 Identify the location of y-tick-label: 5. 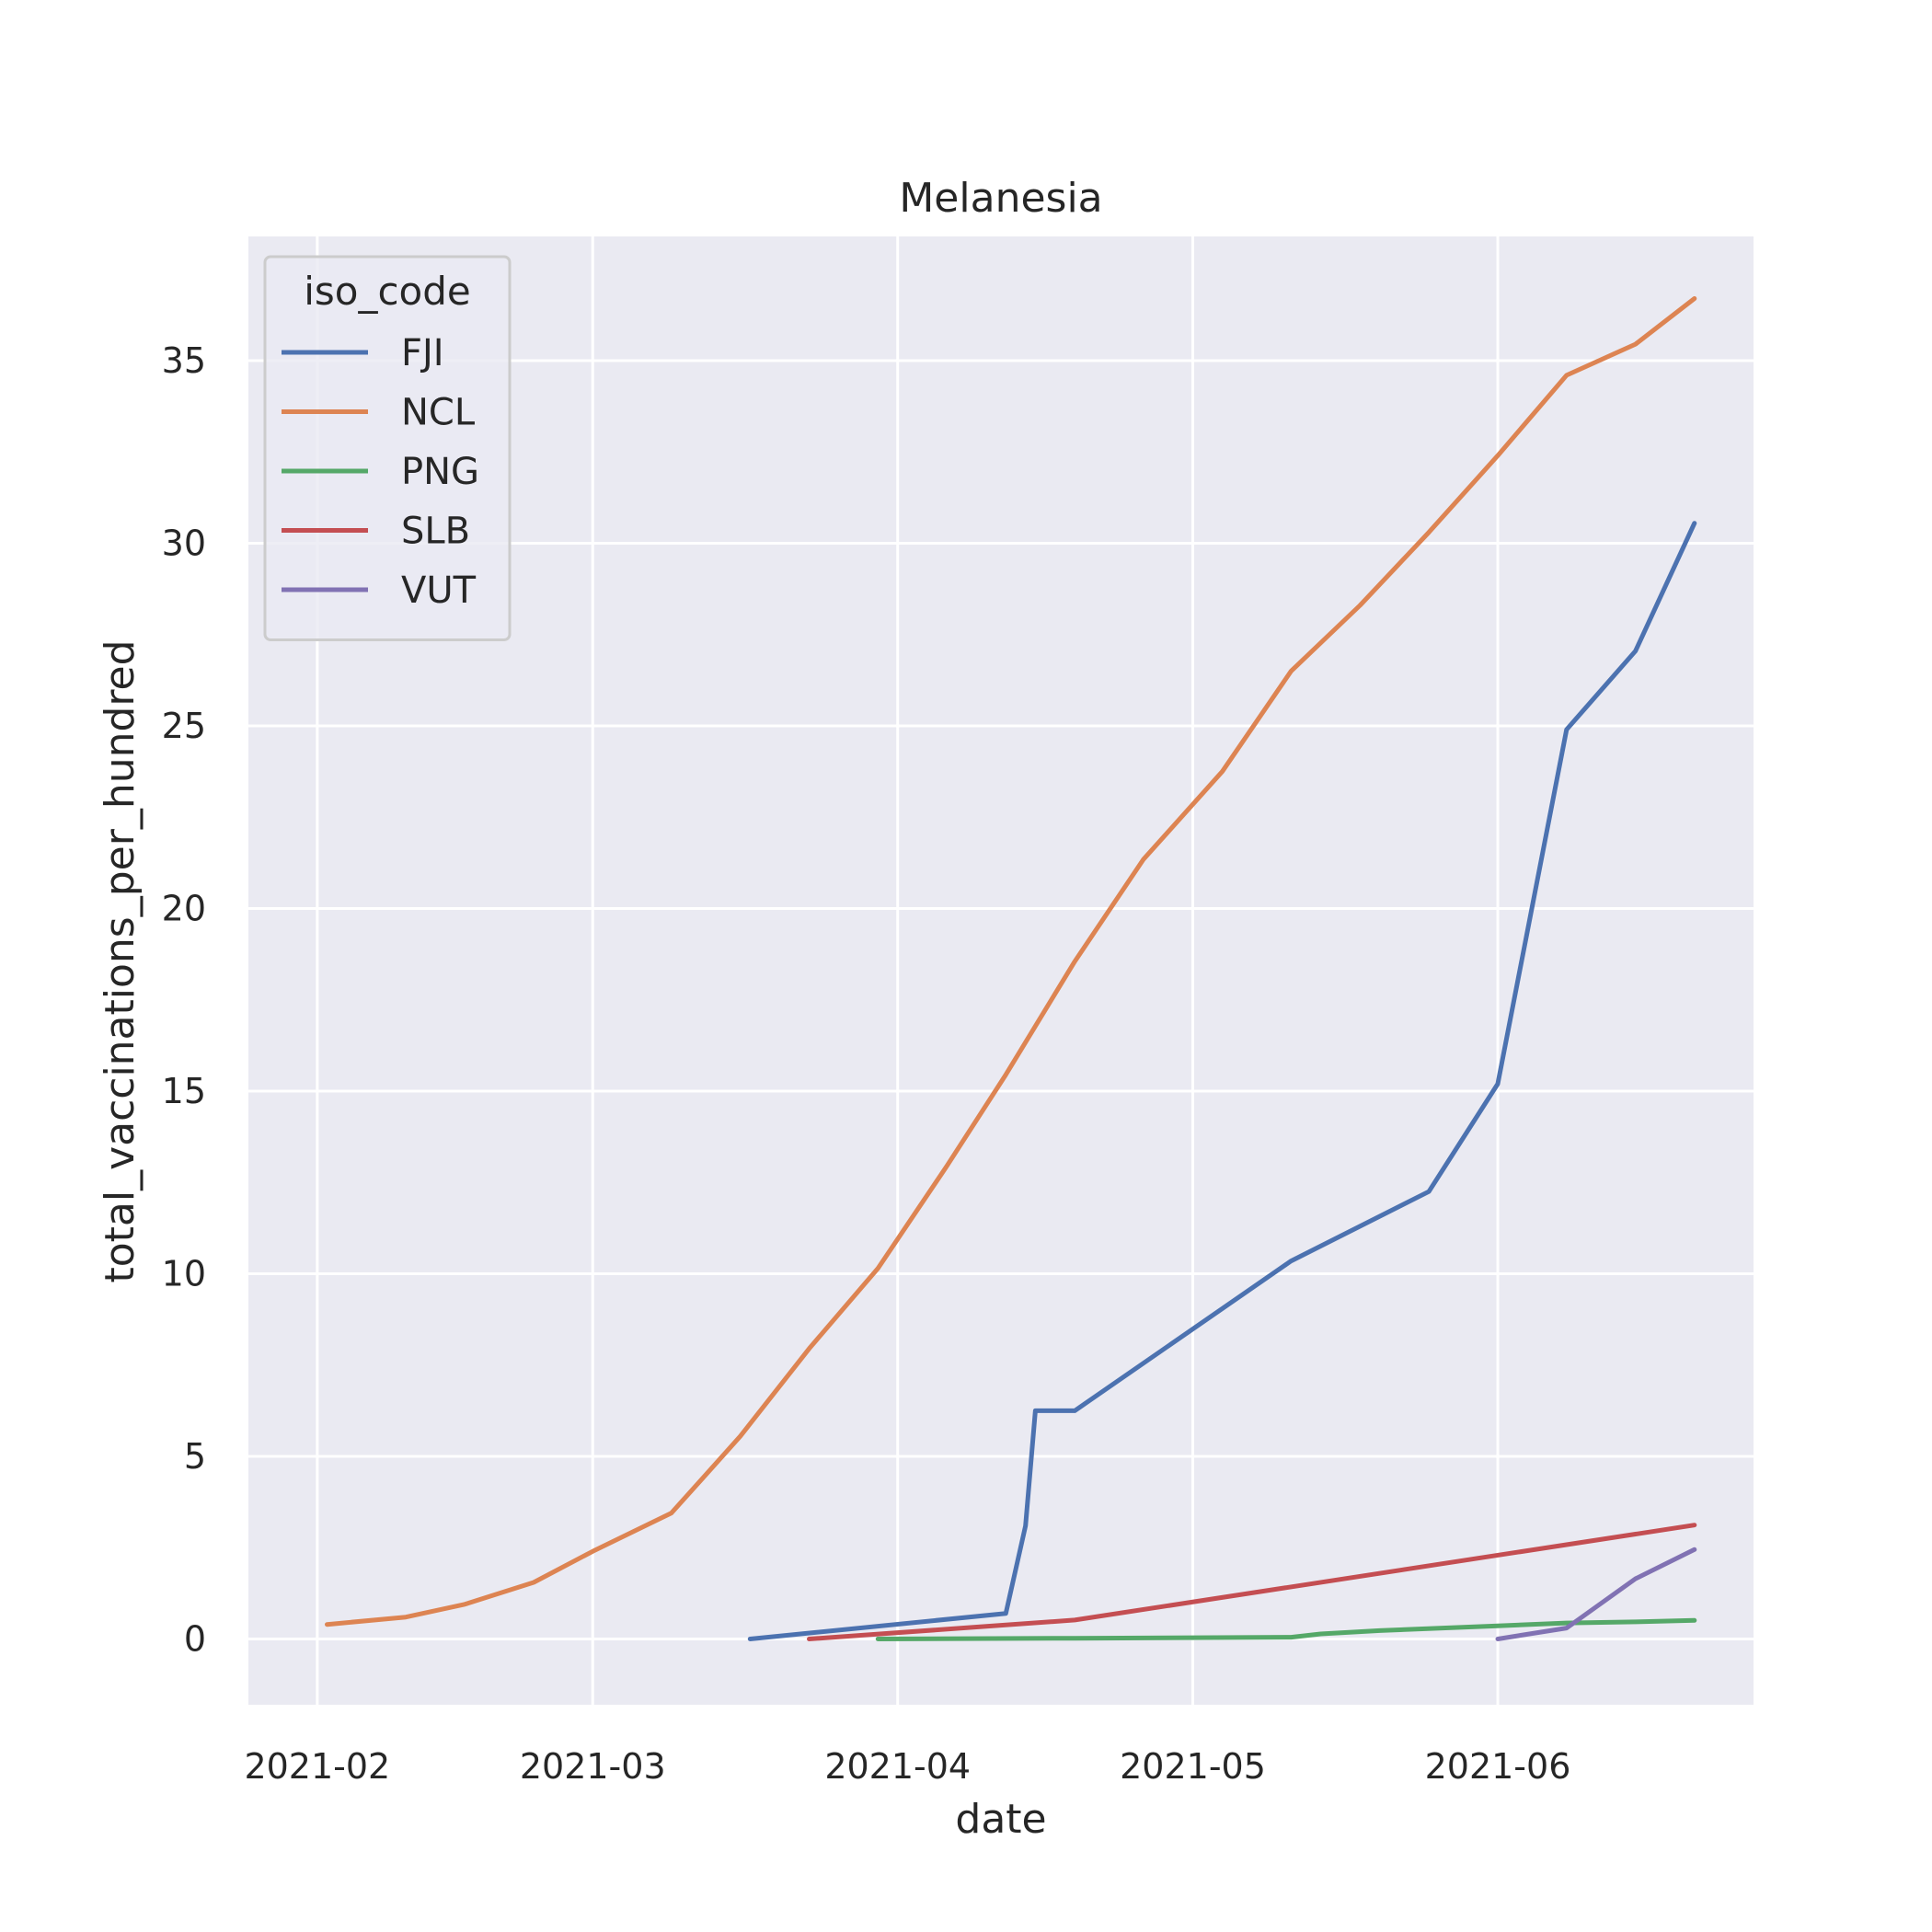
(195, 1456).